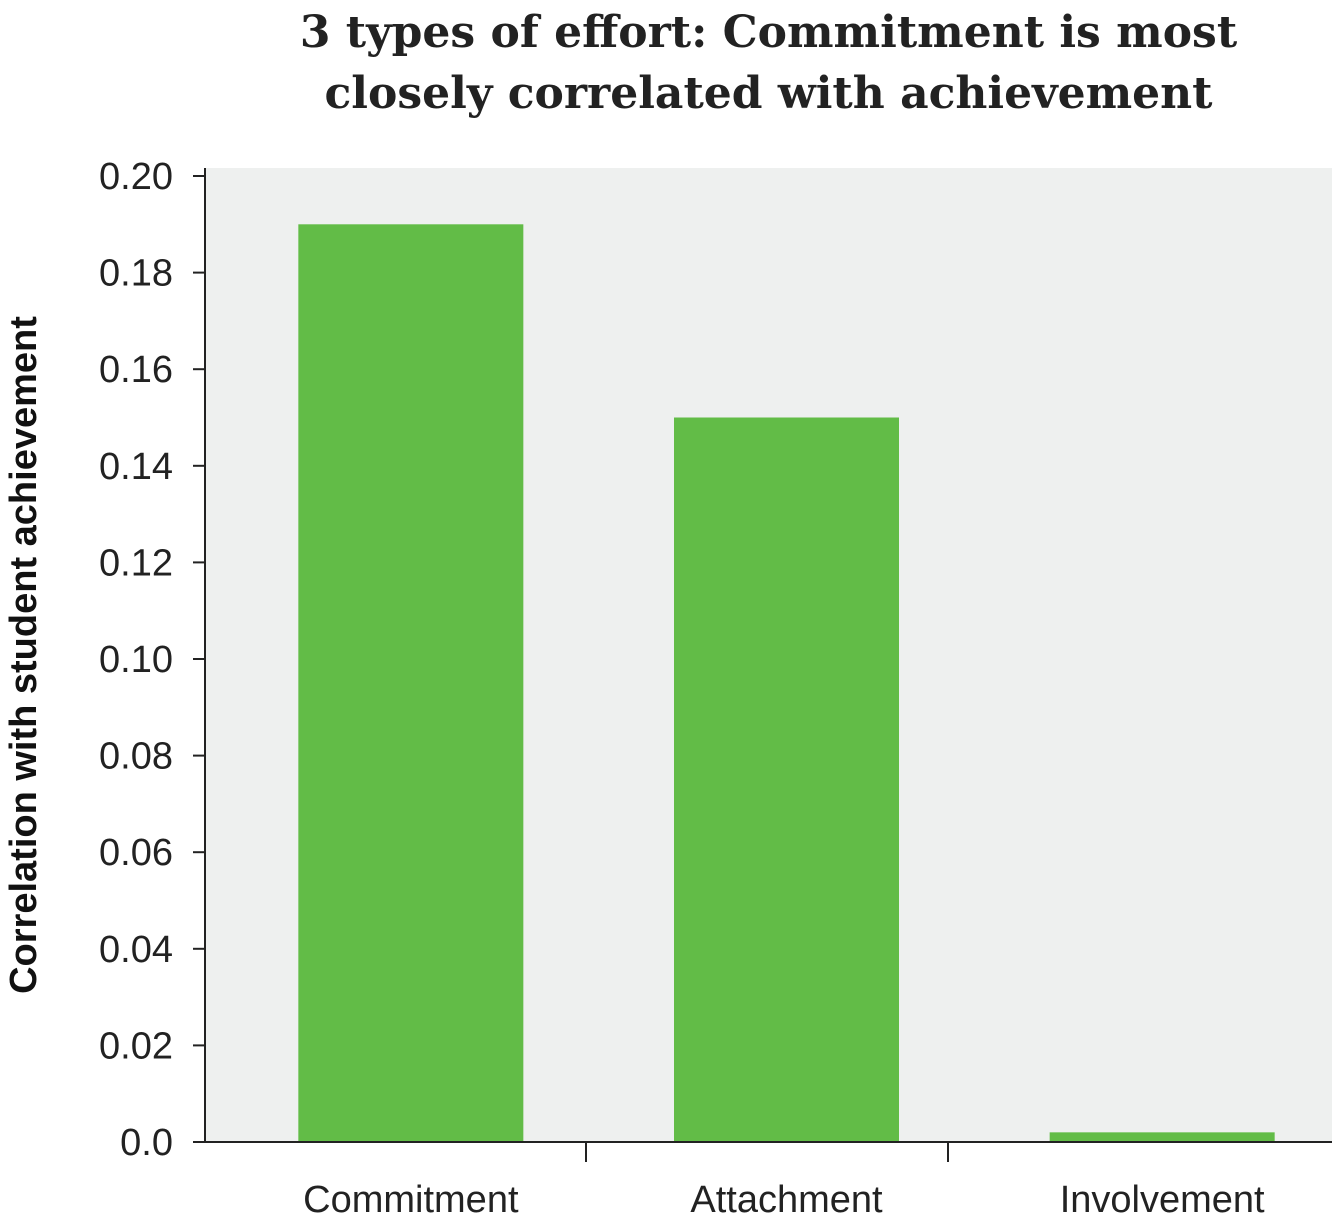 Image resolution: width=1332 pixels, height=1226 pixels. Describe the element at coordinates (1162, 1200) in the screenshot. I see `x-tick-label-involvement: Involvement` at that location.